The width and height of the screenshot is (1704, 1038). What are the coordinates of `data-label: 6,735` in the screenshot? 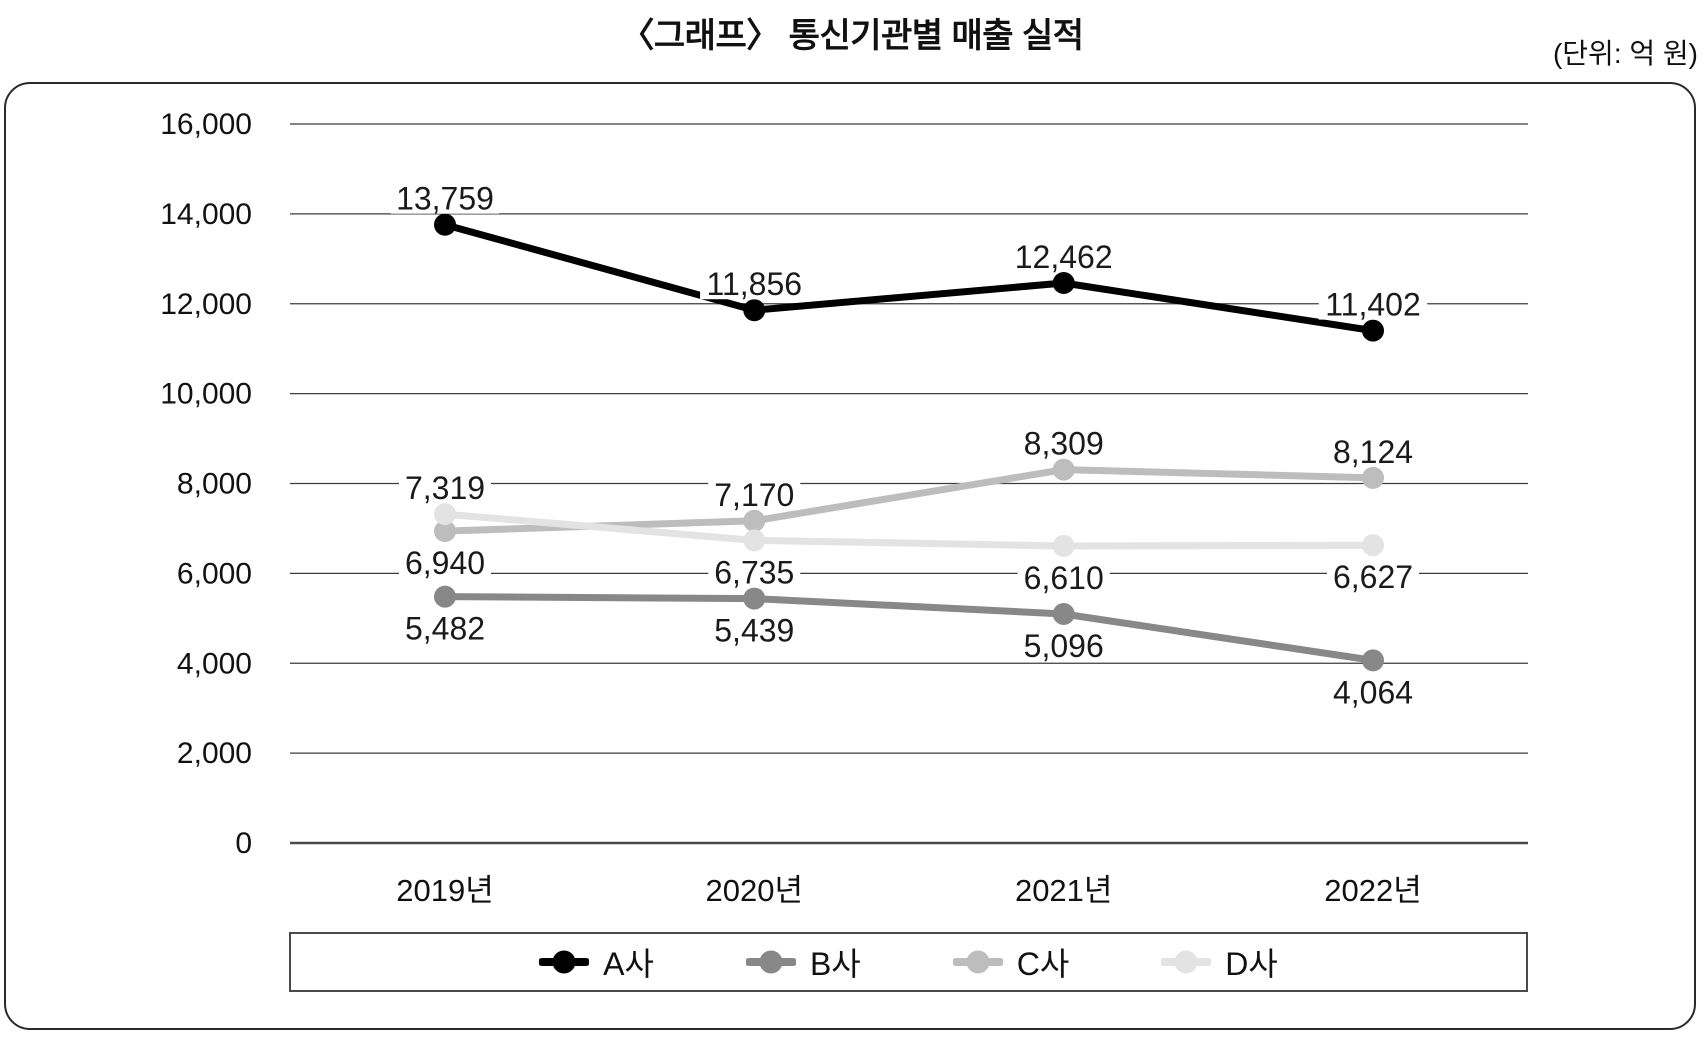 It's located at (754, 572).